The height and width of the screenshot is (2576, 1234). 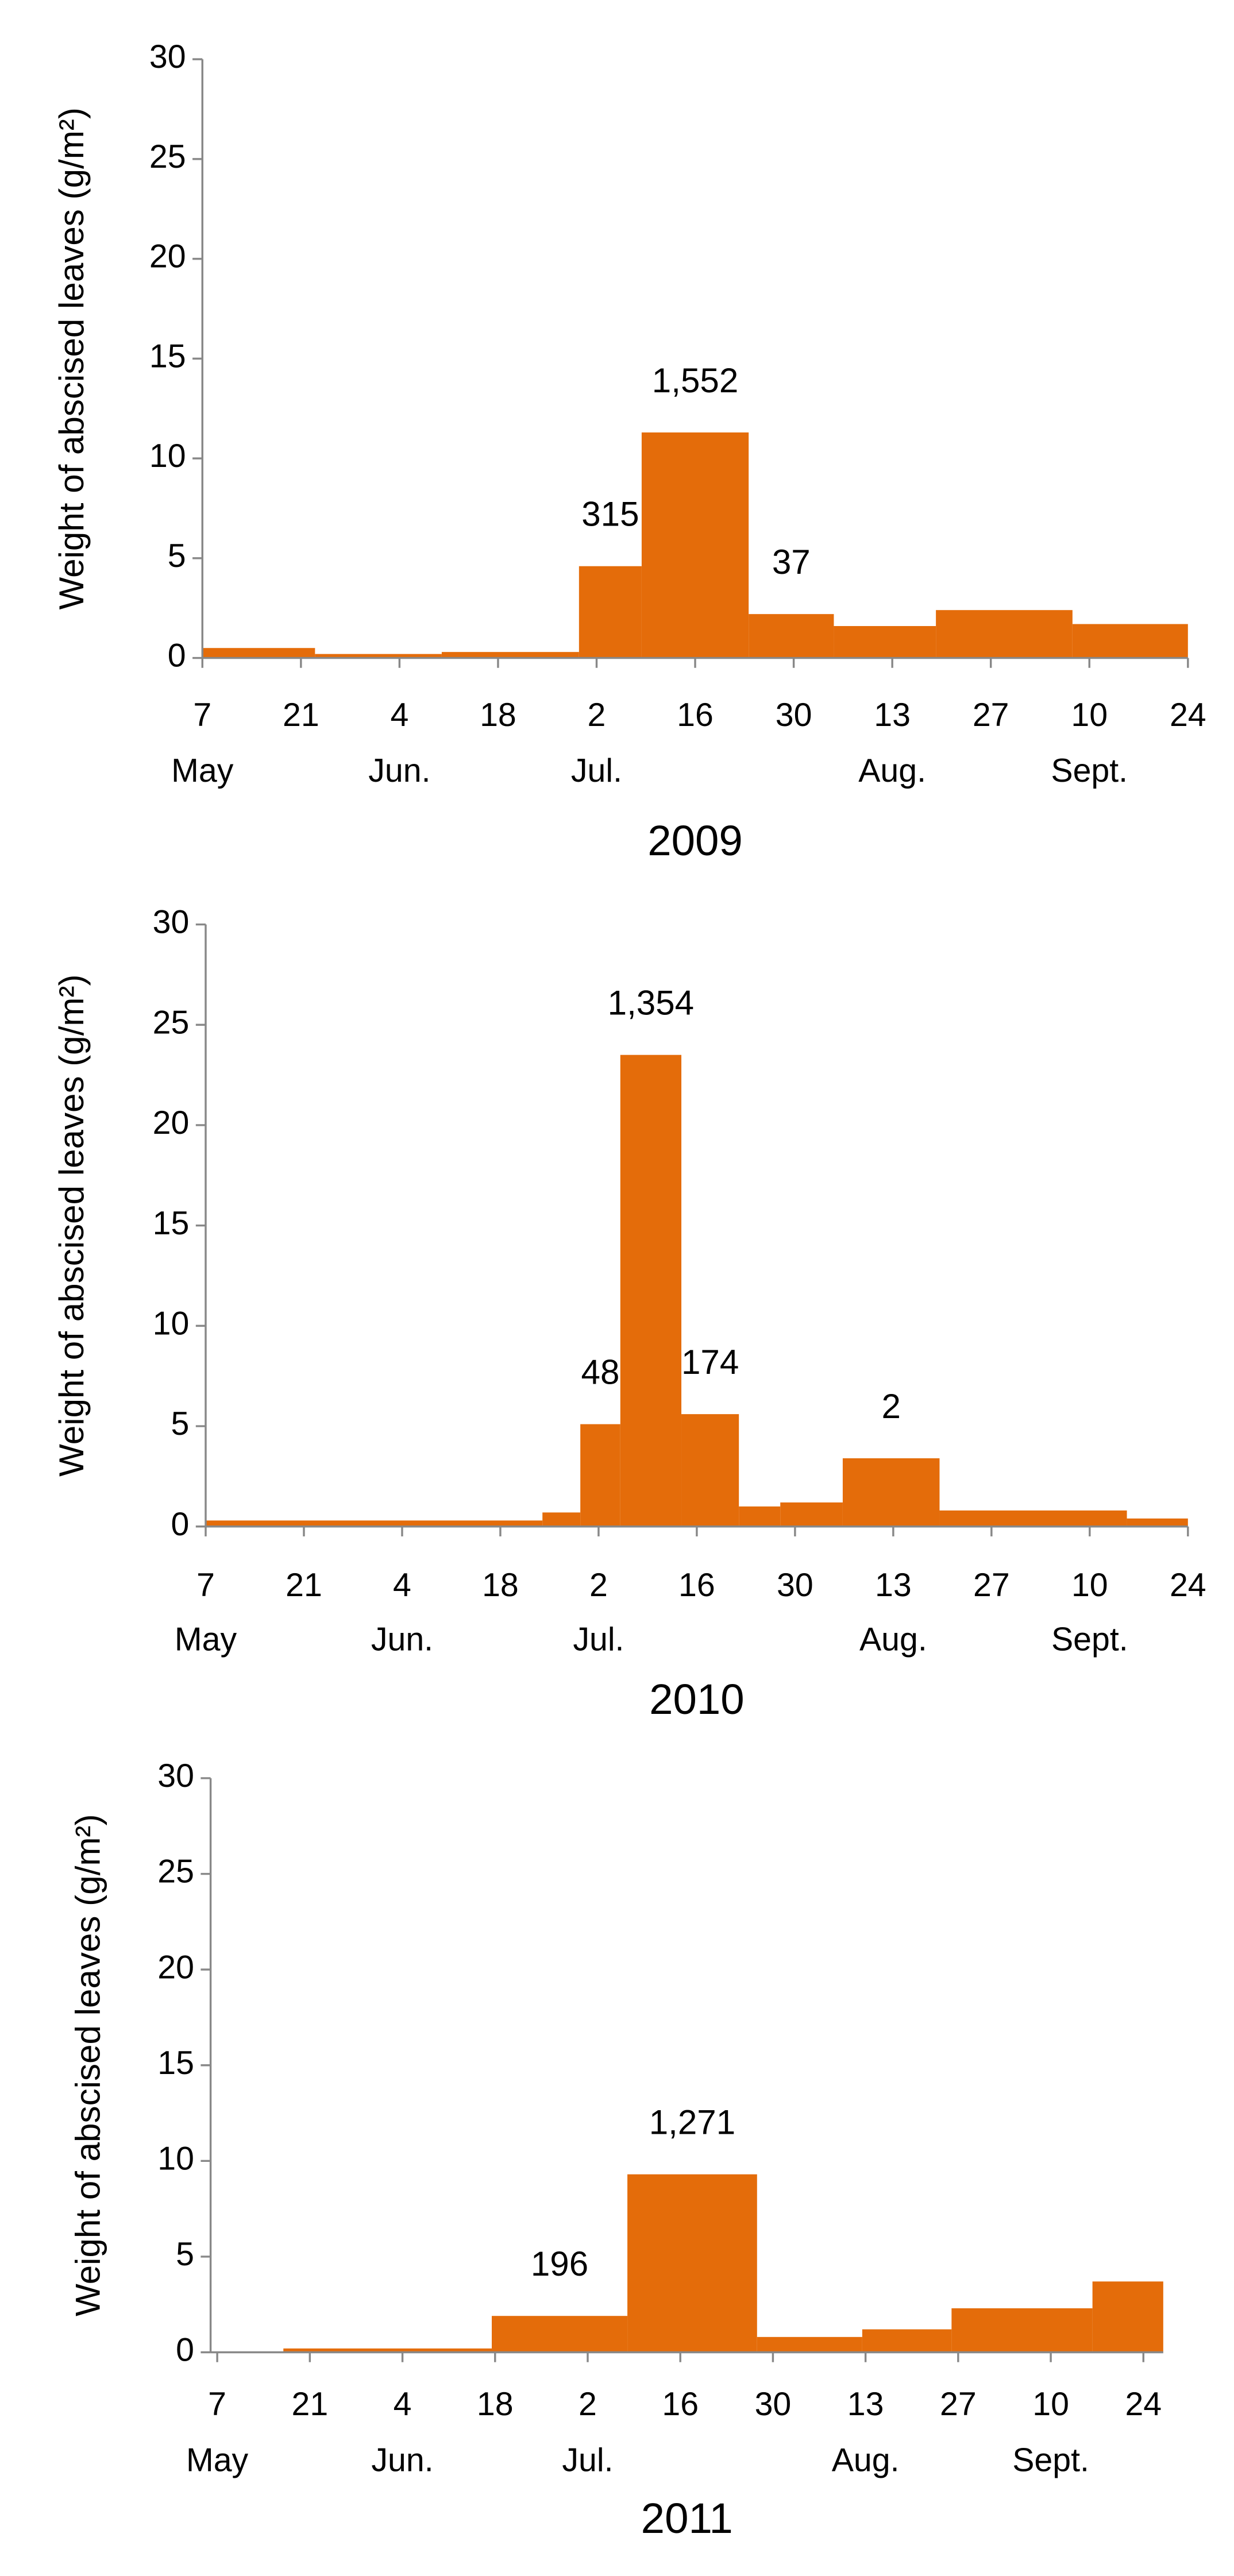 What do you see at coordinates (600, 1372) in the screenshot?
I see `count-label: 48` at bounding box center [600, 1372].